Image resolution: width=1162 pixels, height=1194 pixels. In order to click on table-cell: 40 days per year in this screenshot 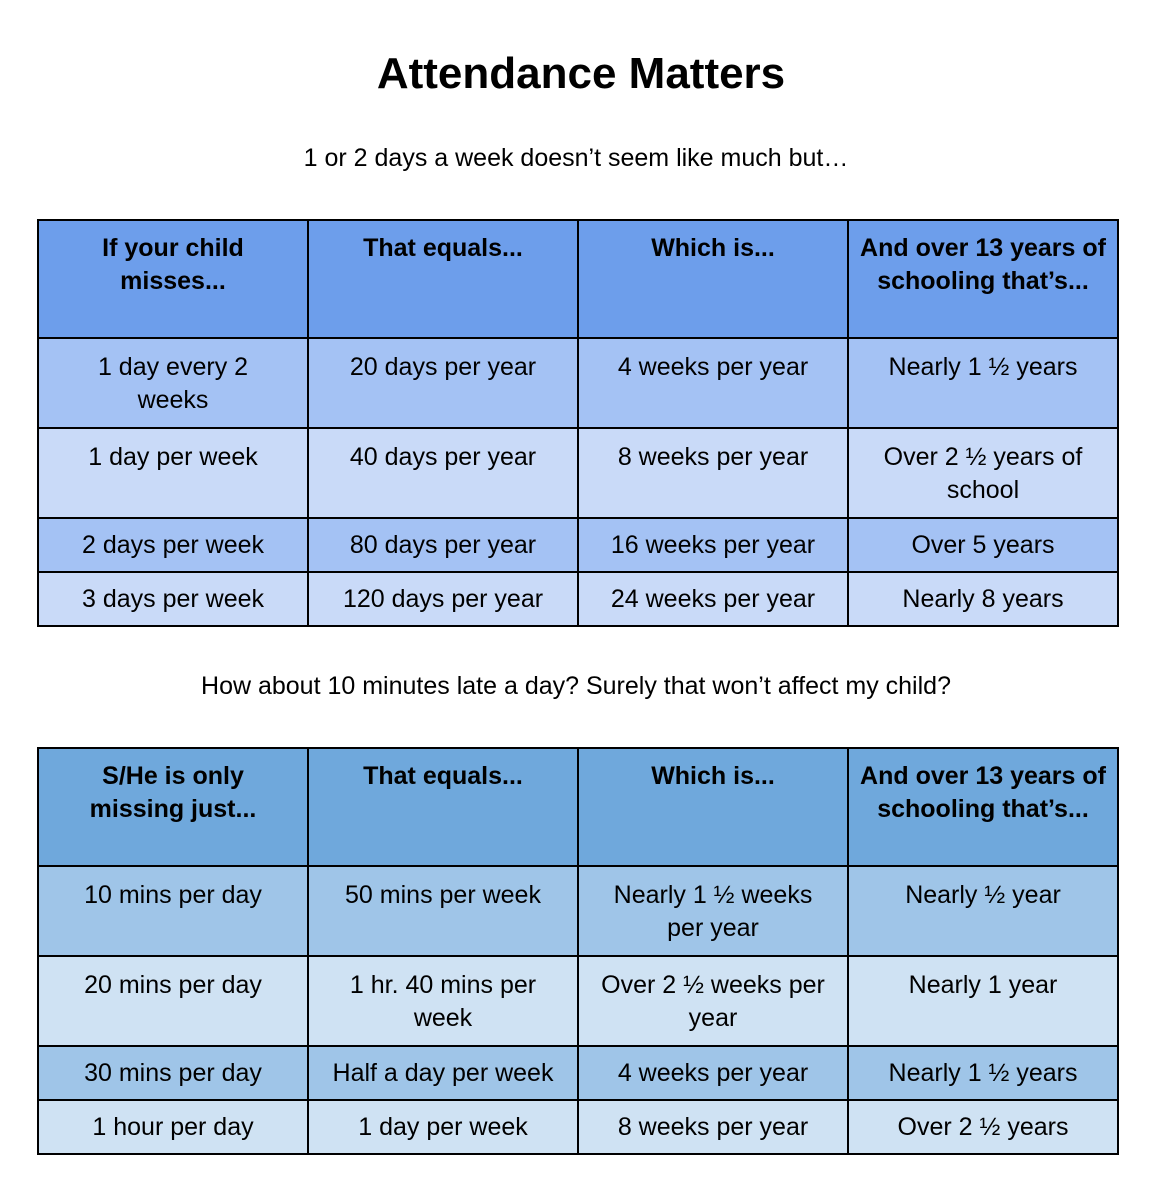, I will do `click(443, 473)`.